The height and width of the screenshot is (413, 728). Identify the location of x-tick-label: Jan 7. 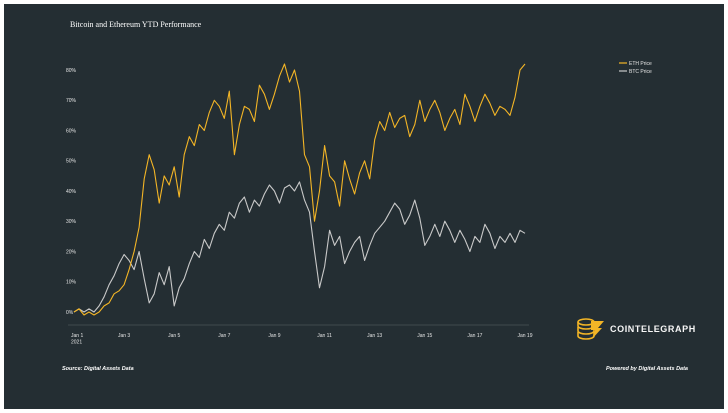
(224, 336).